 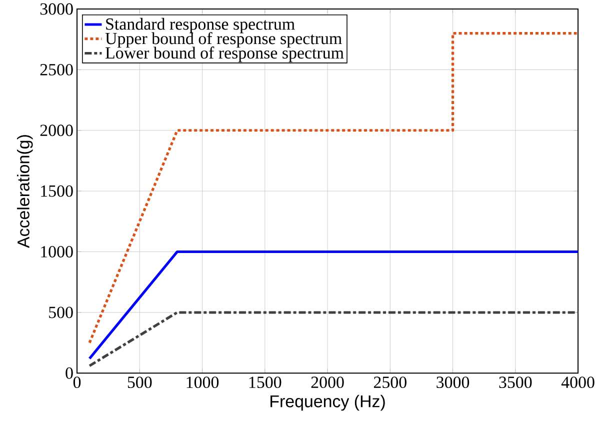 What do you see at coordinates (61, 312) in the screenshot?
I see `y-tick-label: 500` at bounding box center [61, 312].